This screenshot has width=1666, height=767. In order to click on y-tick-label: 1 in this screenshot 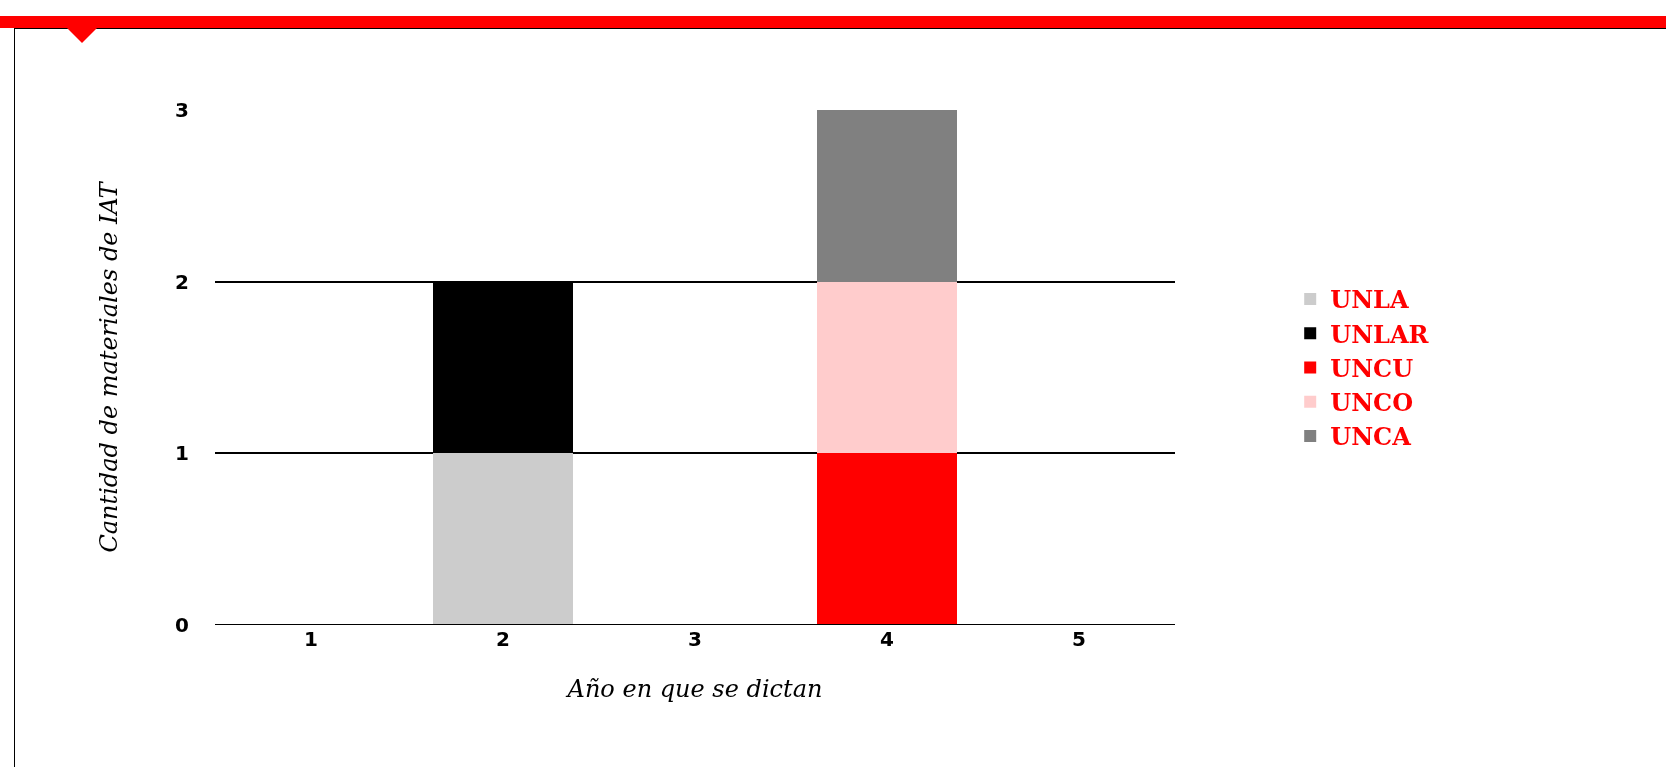, I will do `click(182, 453)`.